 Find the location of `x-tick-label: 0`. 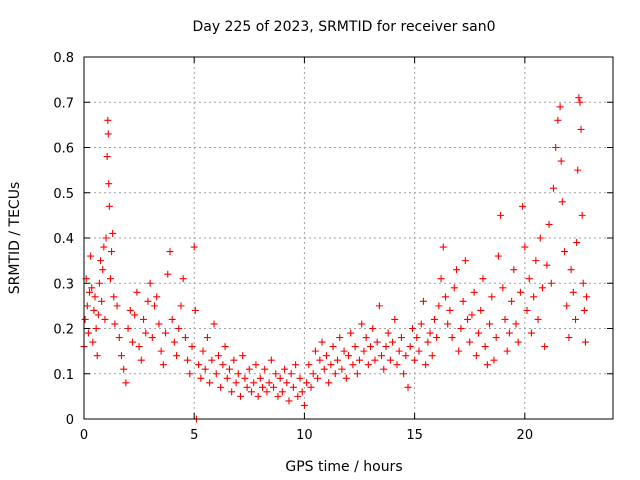

x-tick-label: 0 is located at coordinates (84, 435).